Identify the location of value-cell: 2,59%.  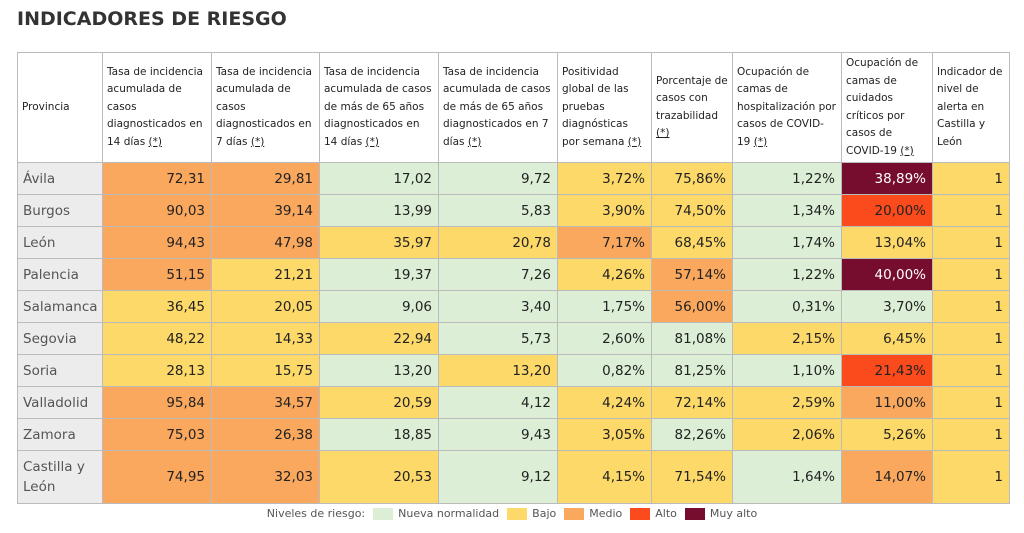
(787, 402).